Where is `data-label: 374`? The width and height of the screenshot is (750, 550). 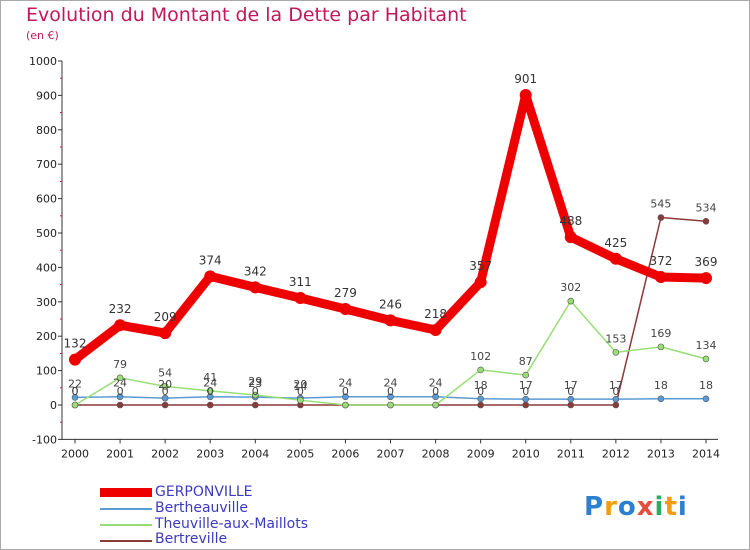 data-label: 374 is located at coordinates (210, 260).